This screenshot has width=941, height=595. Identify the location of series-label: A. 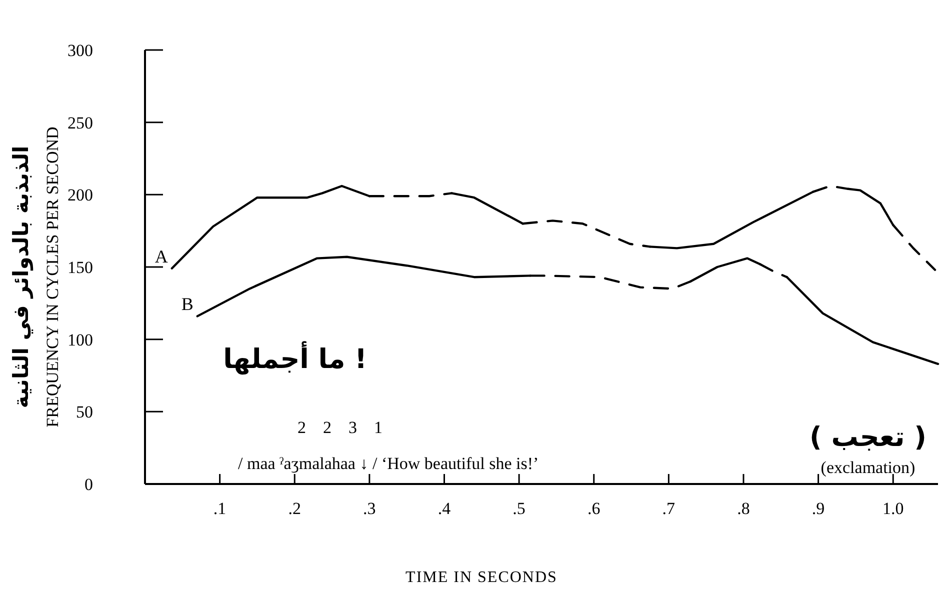
(161, 256).